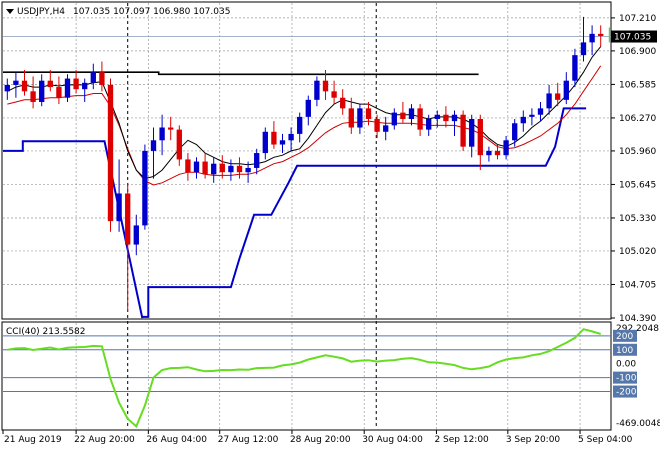 The width and height of the screenshot is (660, 450). I want to click on current-price-tag-label: 107.035, so click(632, 38).